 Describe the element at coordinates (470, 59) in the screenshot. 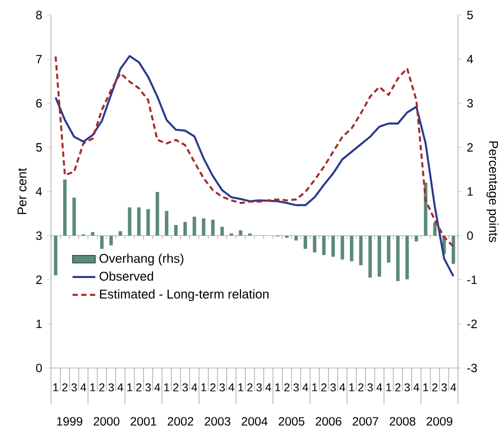

I see `y2-tick-label: 4` at that location.